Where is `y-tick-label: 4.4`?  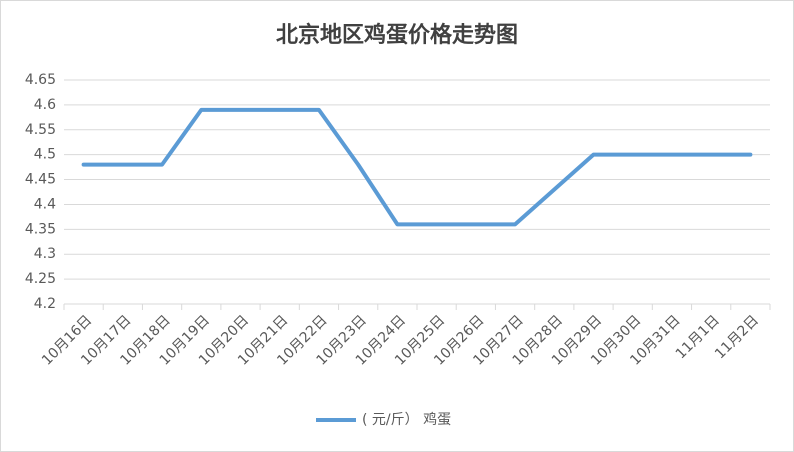 y-tick-label: 4.4 is located at coordinates (45, 204).